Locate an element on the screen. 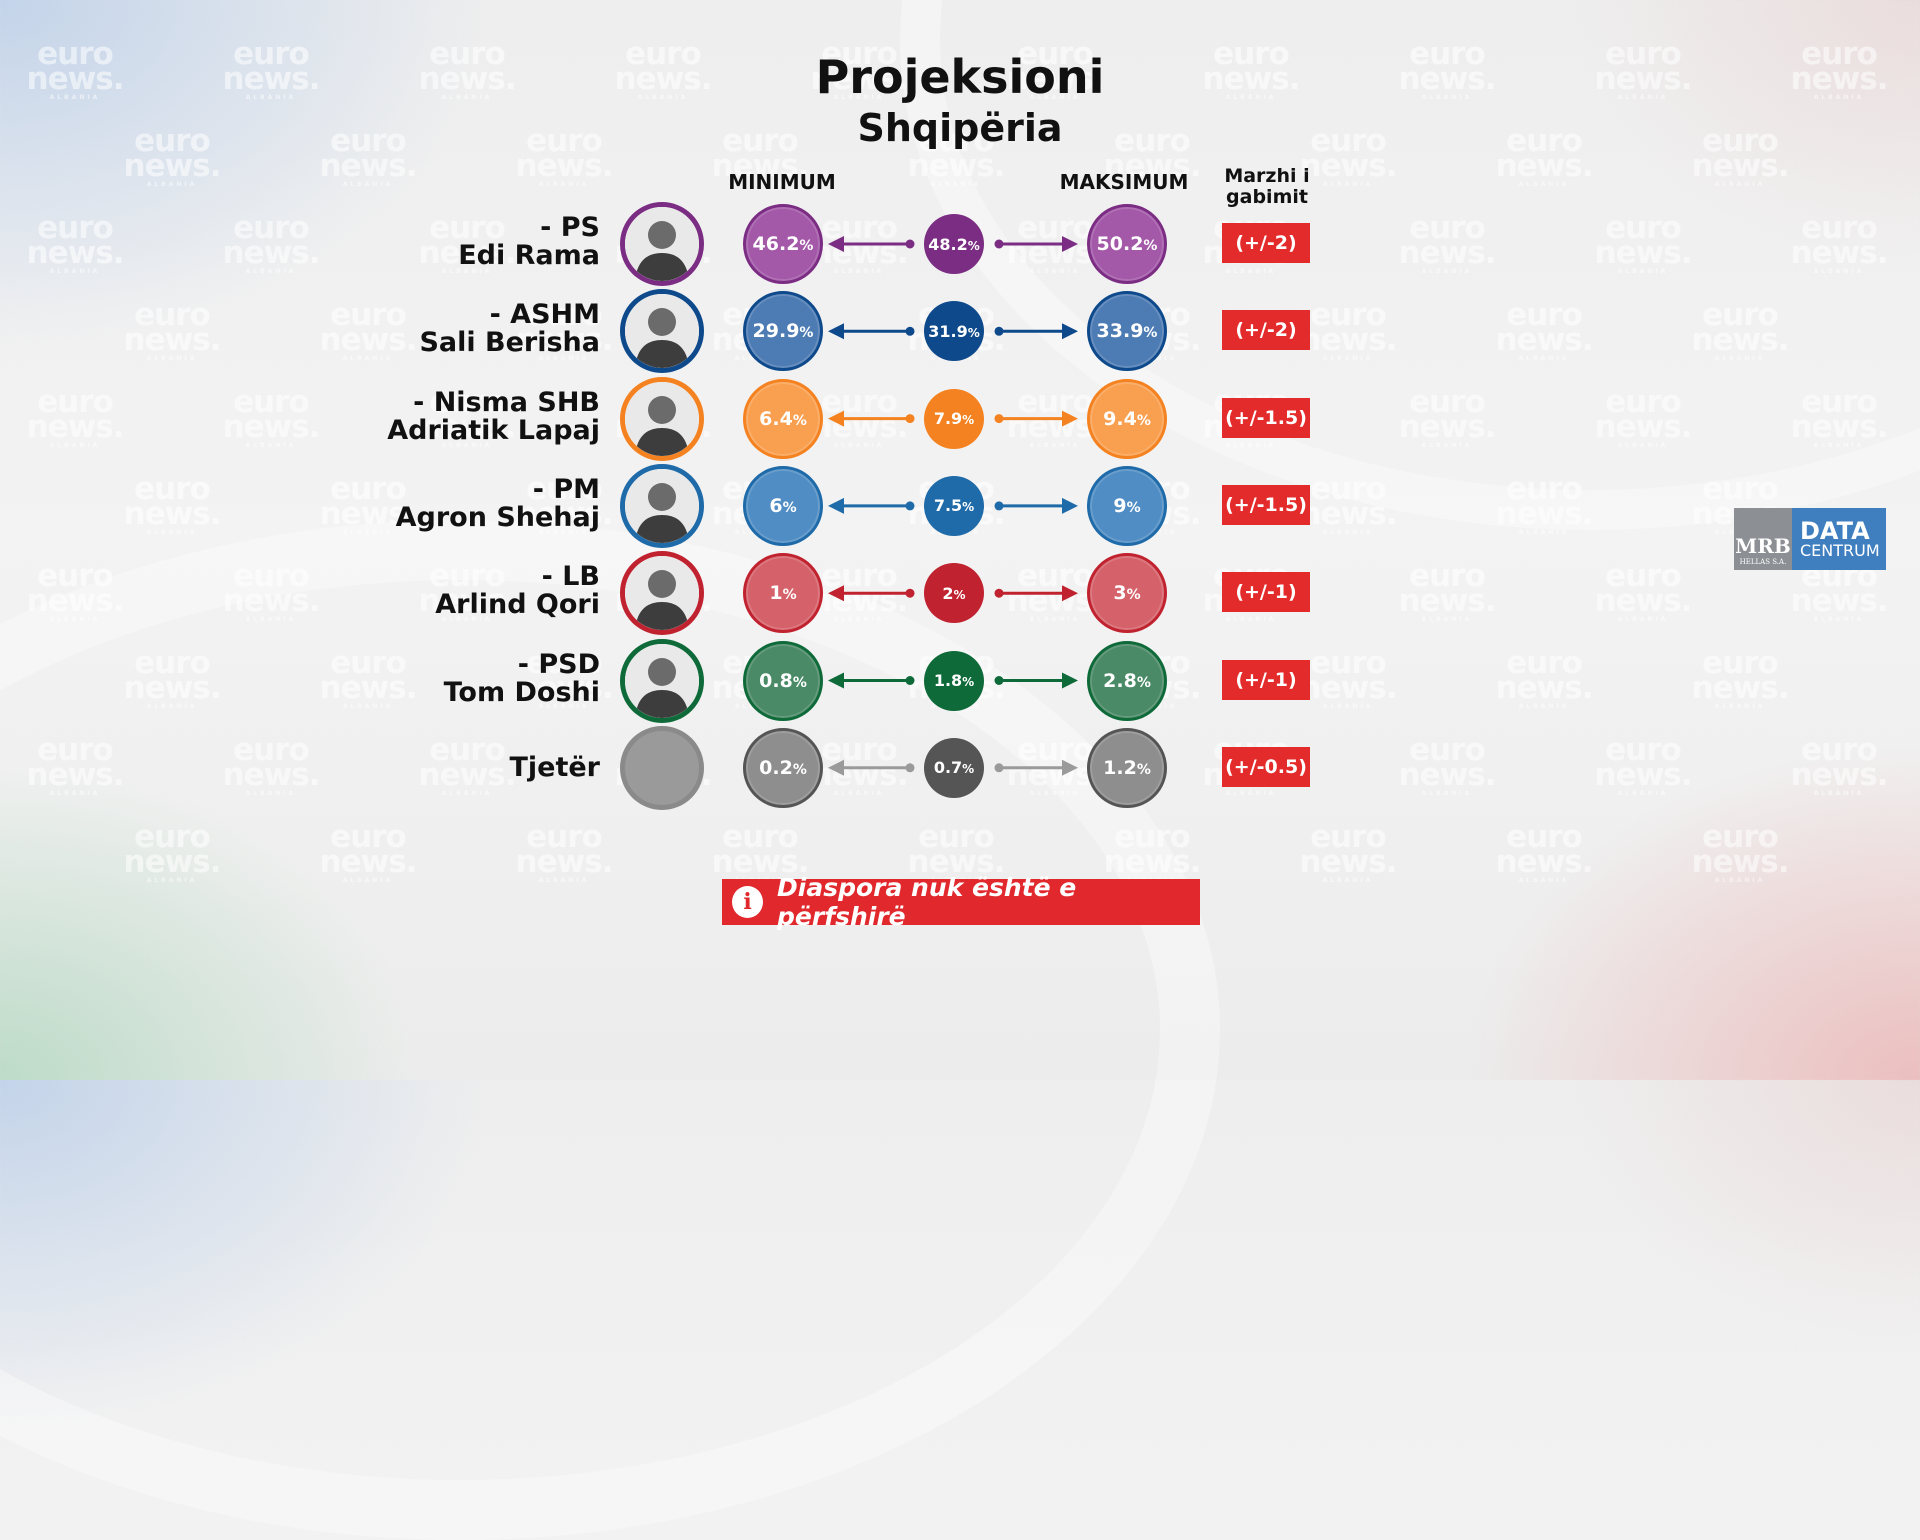 This screenshot has width=1920, height=1540. max-value: 9% is located at coordinates (1127, 505).